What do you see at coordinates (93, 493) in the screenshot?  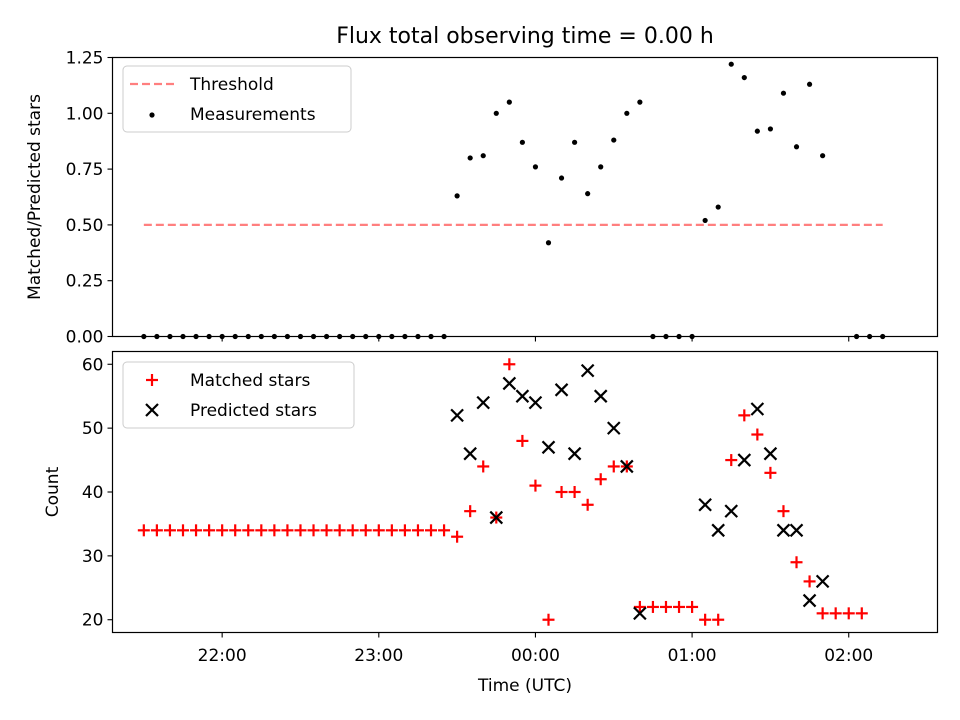 I see `bottom-y-tick-label: 40` at bounding box center [93, 493].